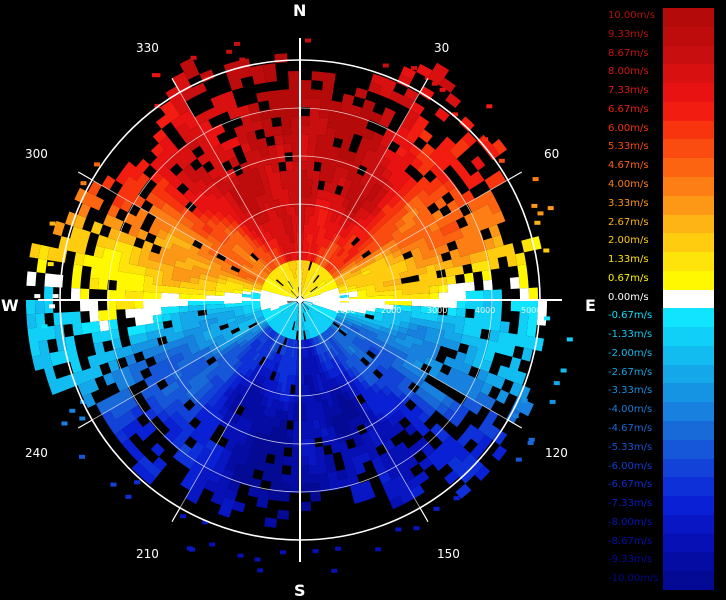  I want to click on legend-entry: -1.33m/s, so click(661, 337).